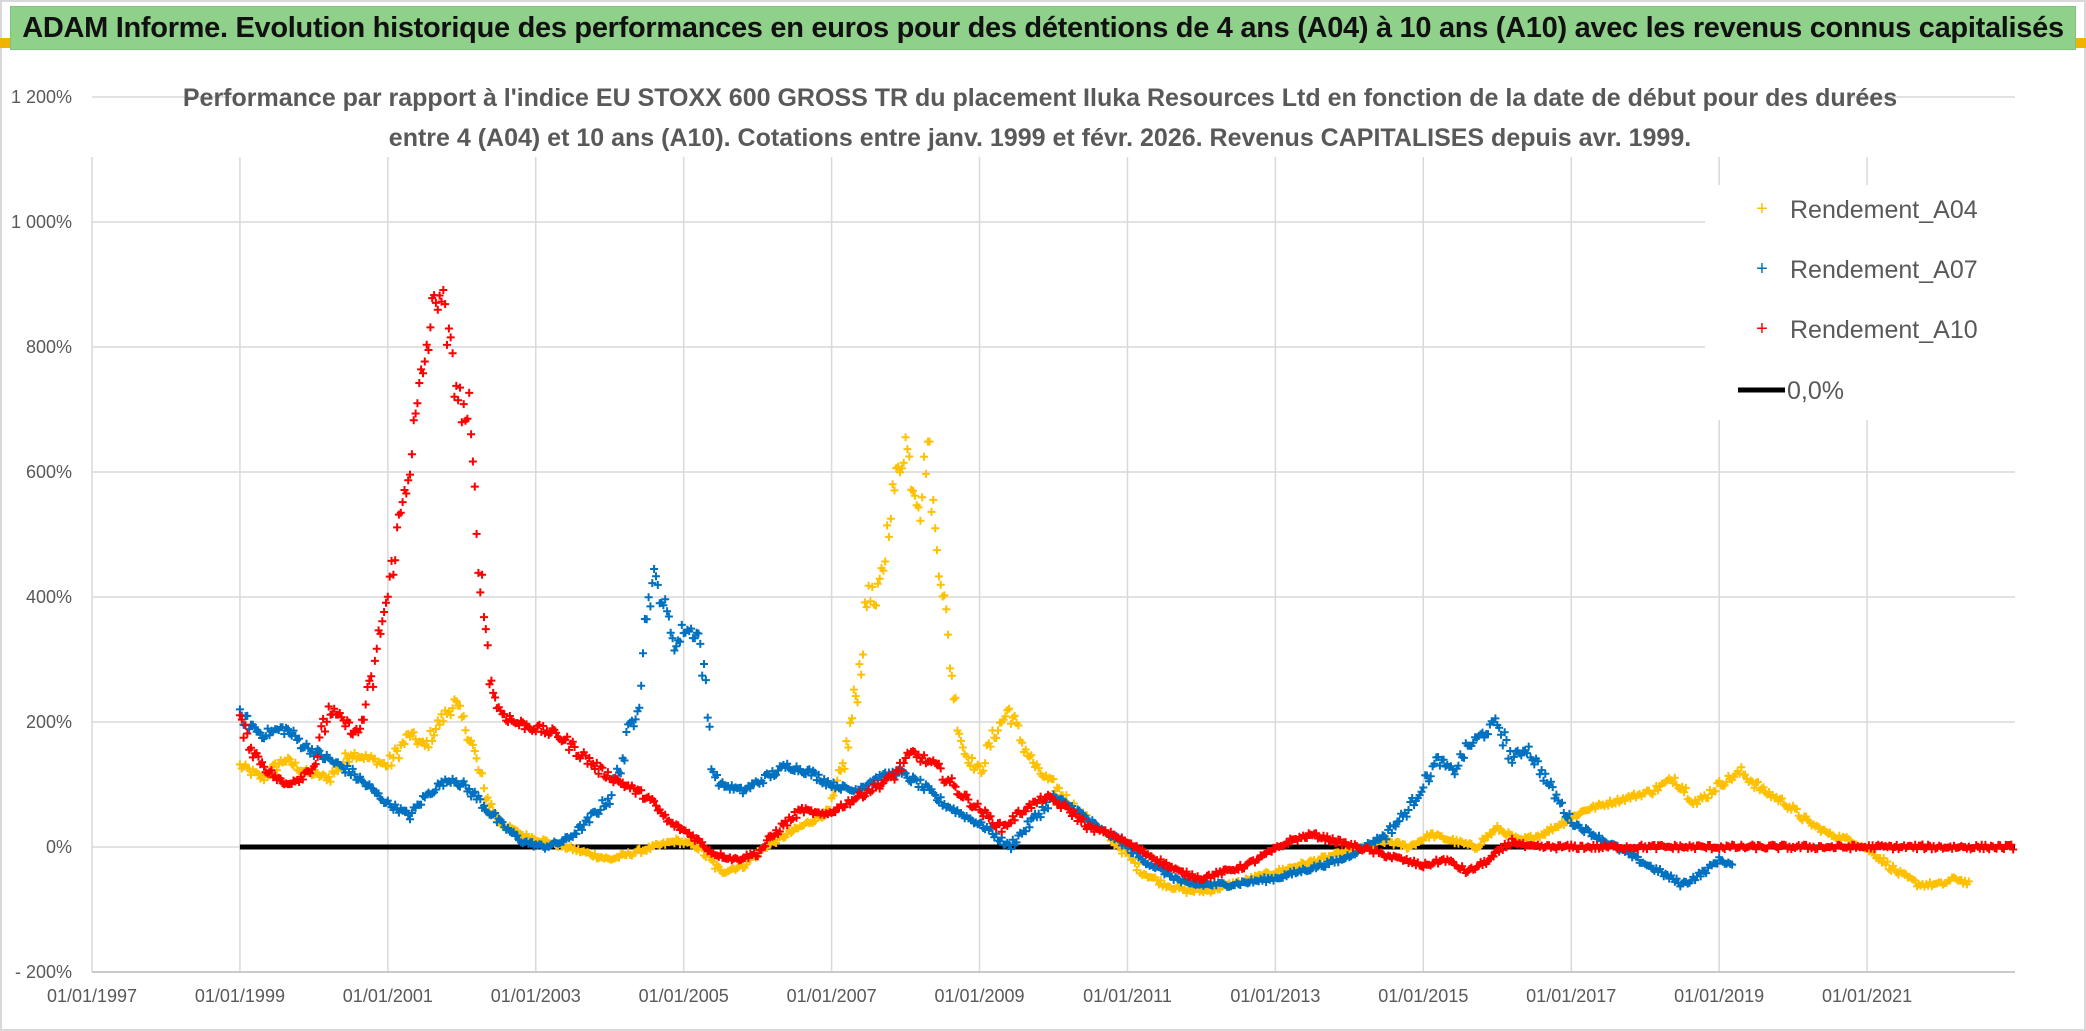 The height and width of the screenshot is (1031, 2086). What do you see at coordinates (1762, 329) in the screenshot?
I see `legend-marker-a10: +` at bounding box center [1762, 329].